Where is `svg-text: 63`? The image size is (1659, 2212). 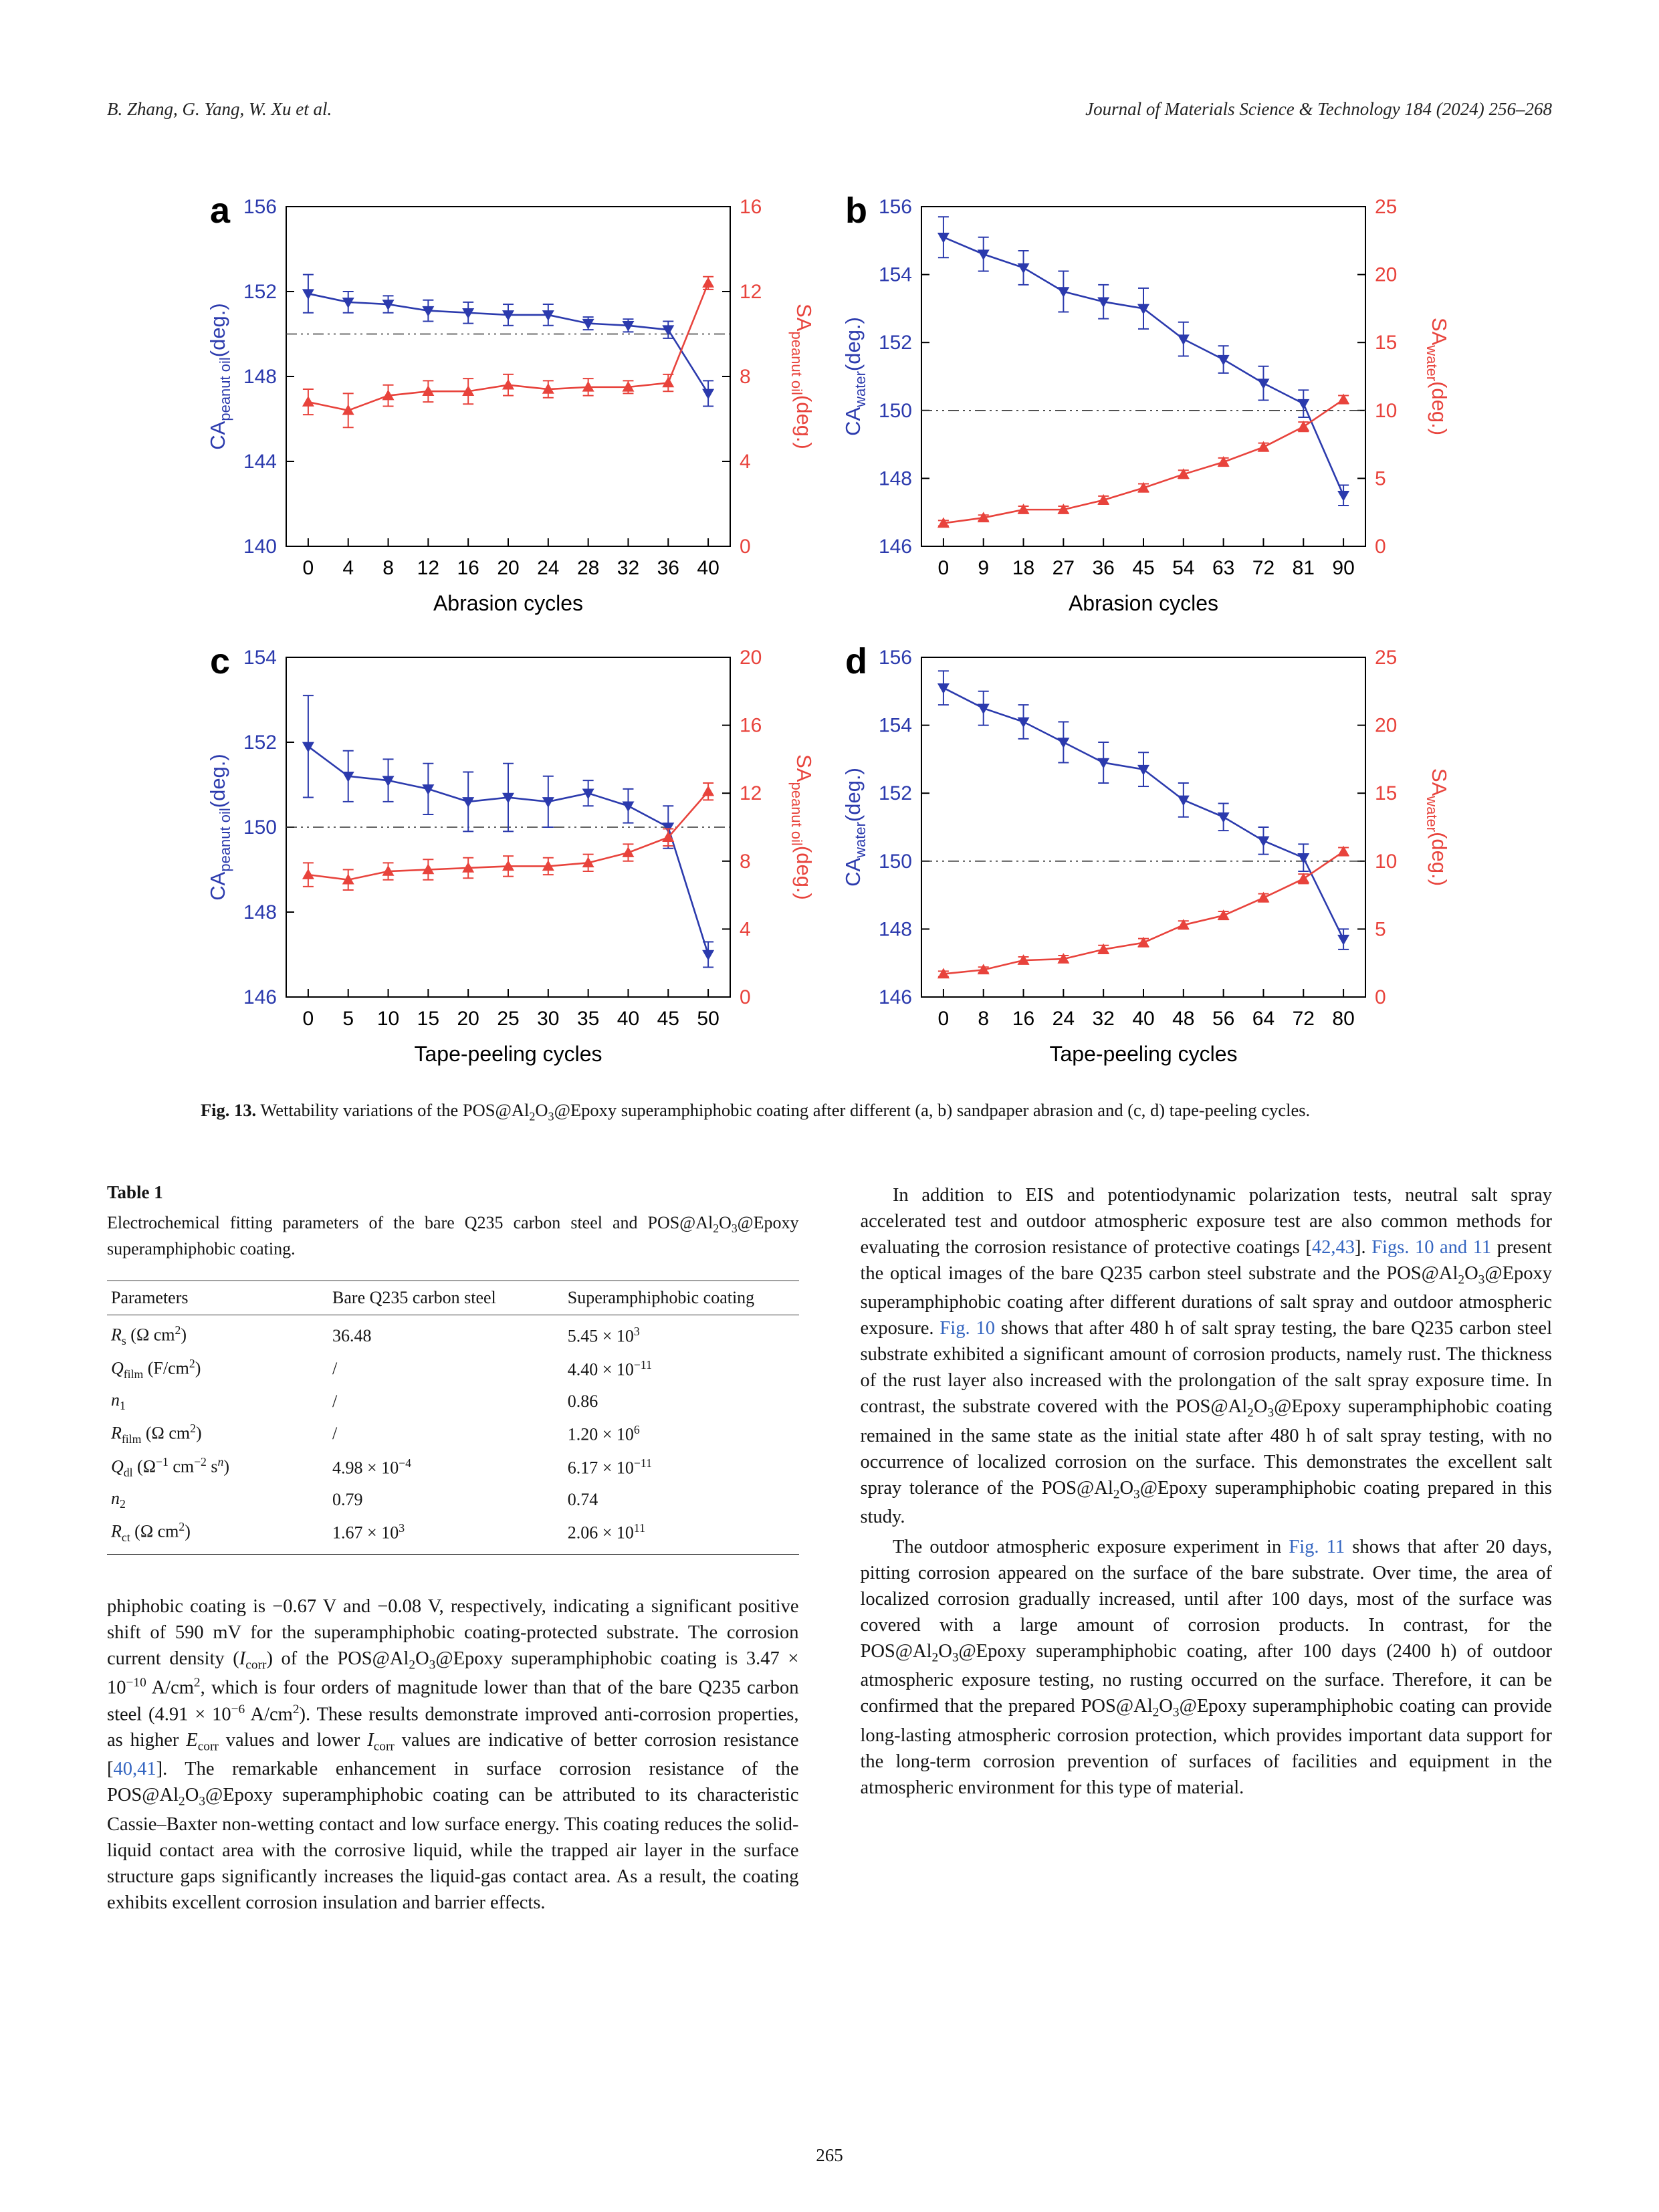
svg-text: 63 is located at coordinates (1223, 568).